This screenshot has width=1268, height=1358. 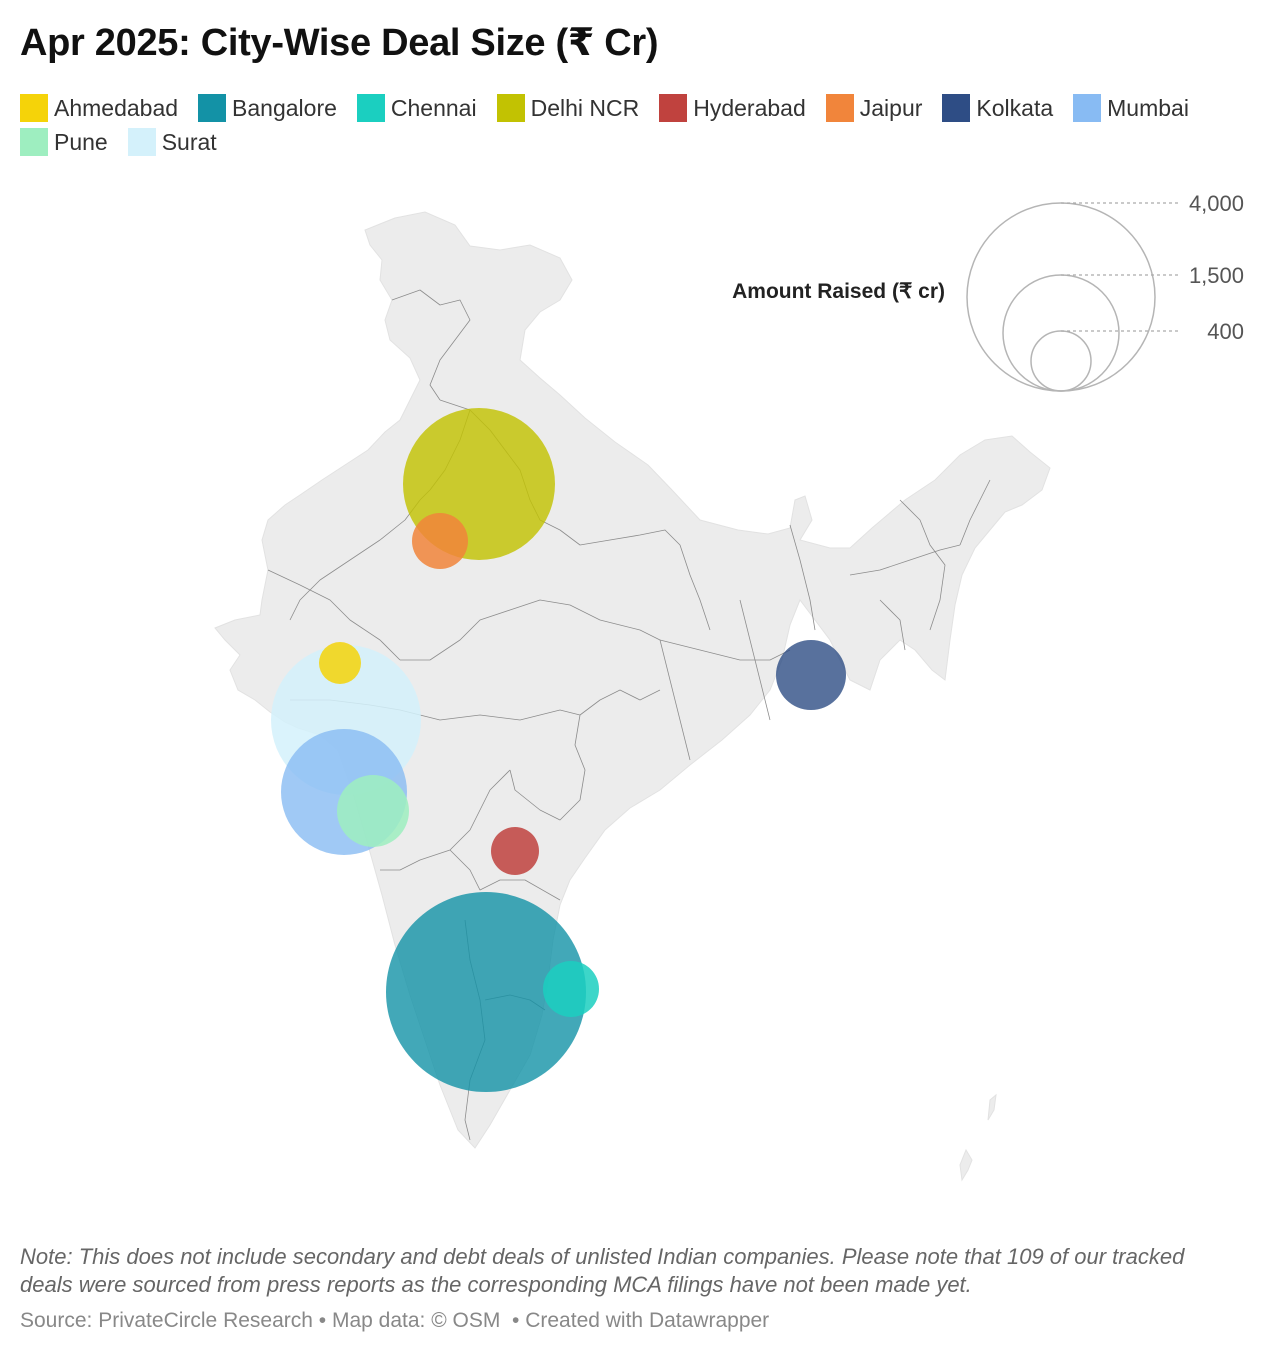 What do you see at coordinates (284, 107) in the screenshot?
I see `legend-label: Bangalore` at bounding box center [284, 107].